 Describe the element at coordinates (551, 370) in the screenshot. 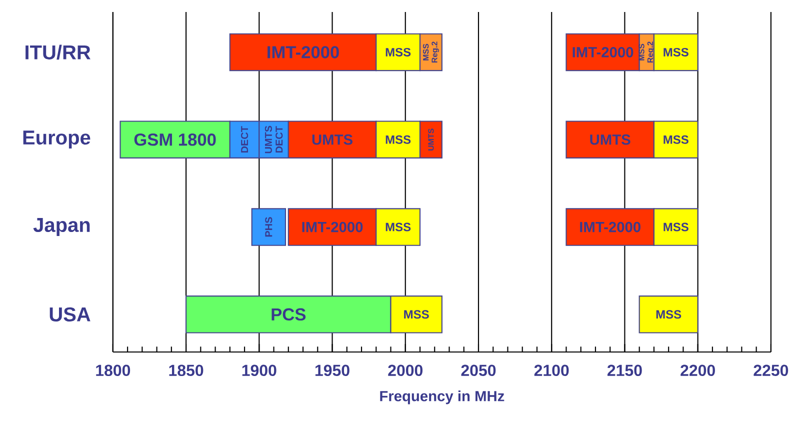

I see `x-tick-label: 2100` at that location.